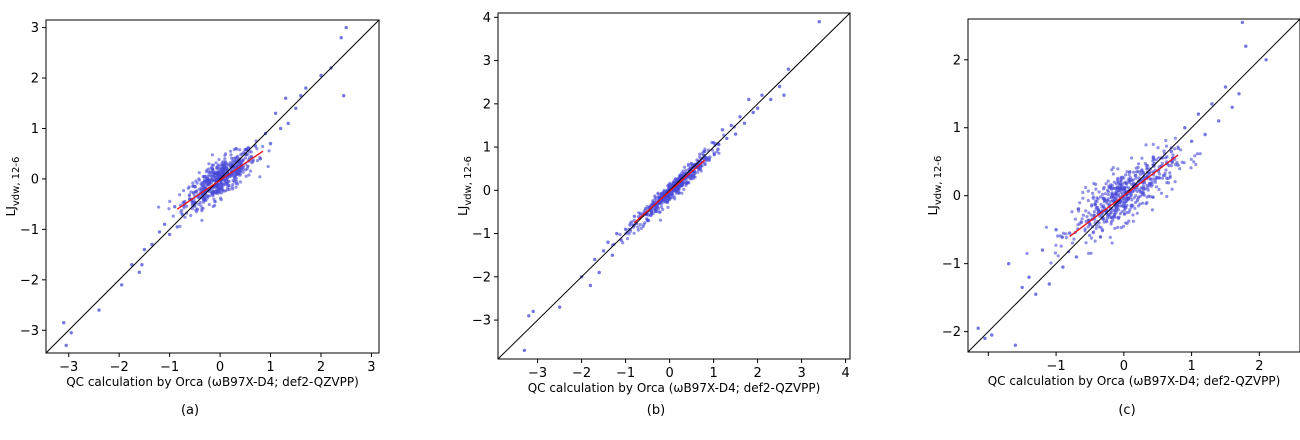 The image size is (1300, 440). What do you see at coordinates (68, 367) in the screenshot?
I see `x-tick-label: −3` at bounding box center [68, 367].